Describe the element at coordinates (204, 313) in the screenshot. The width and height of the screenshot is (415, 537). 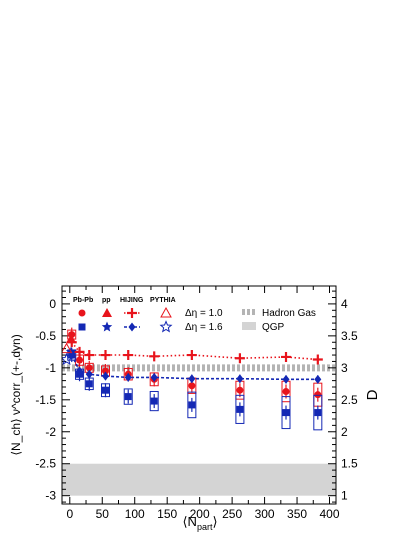
I see `legend-label-deta-10: Δη = 1.0` at that location.